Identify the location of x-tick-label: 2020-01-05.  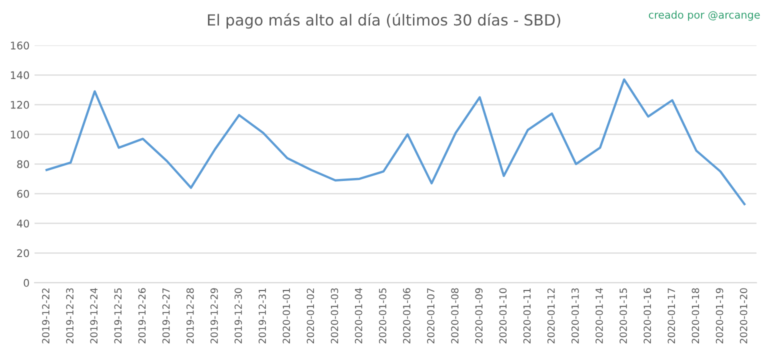
(382, 316).